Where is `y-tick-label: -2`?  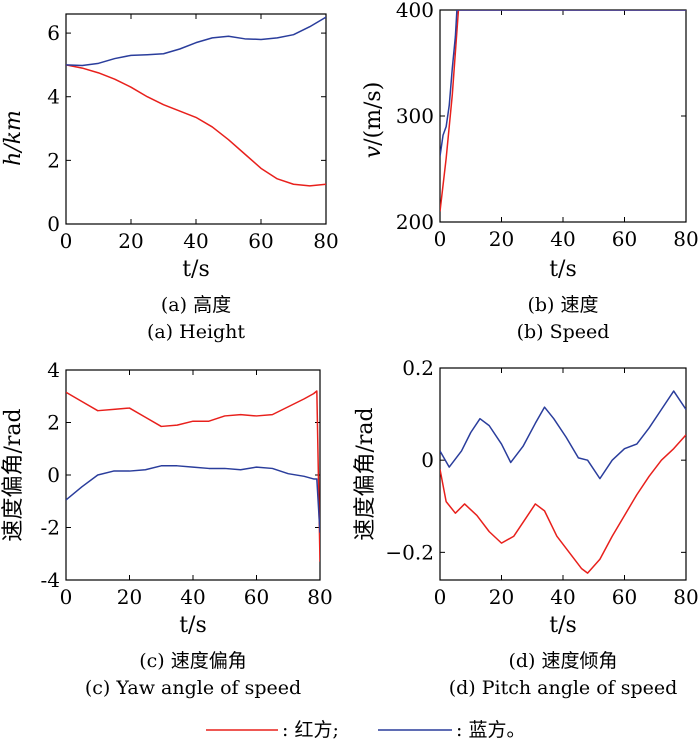 y-tick-label: -2 is located at coordinates (50, 528).